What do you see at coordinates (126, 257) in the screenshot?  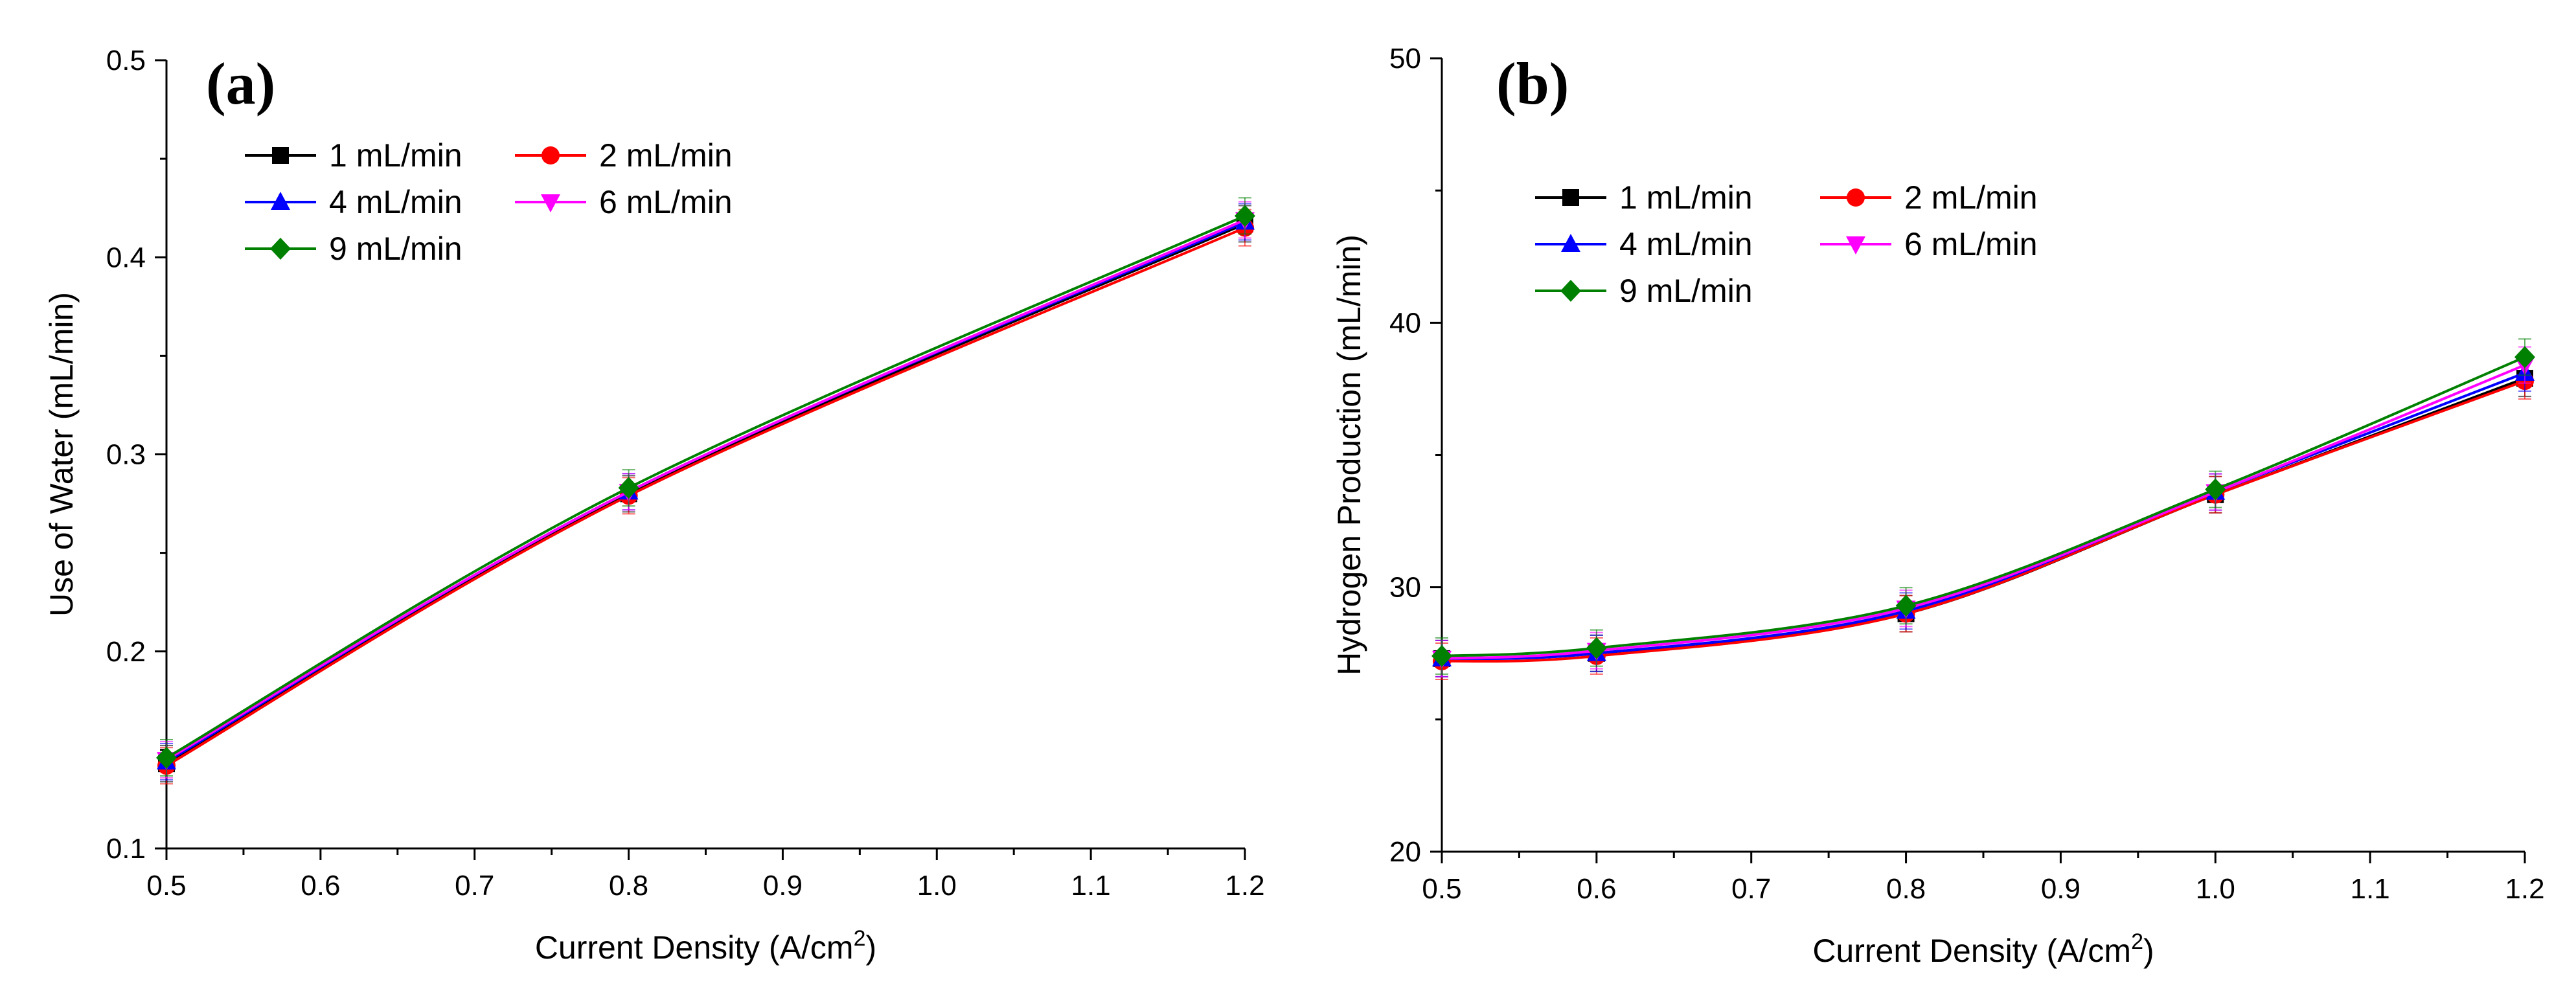 I see `y-tick-label: 0.4` at bounding box center [126, 257].